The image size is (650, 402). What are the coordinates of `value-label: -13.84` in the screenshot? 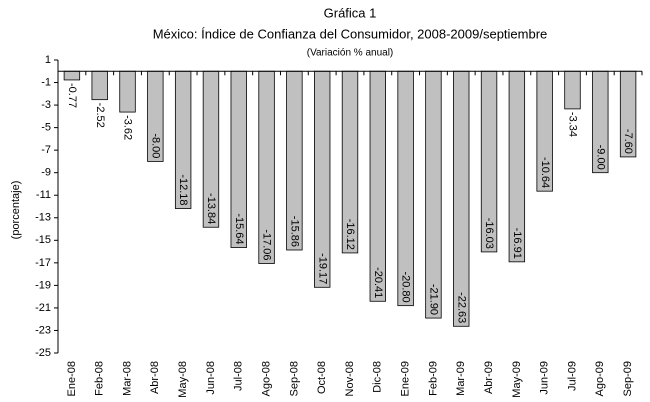 It's located at (211, 208).